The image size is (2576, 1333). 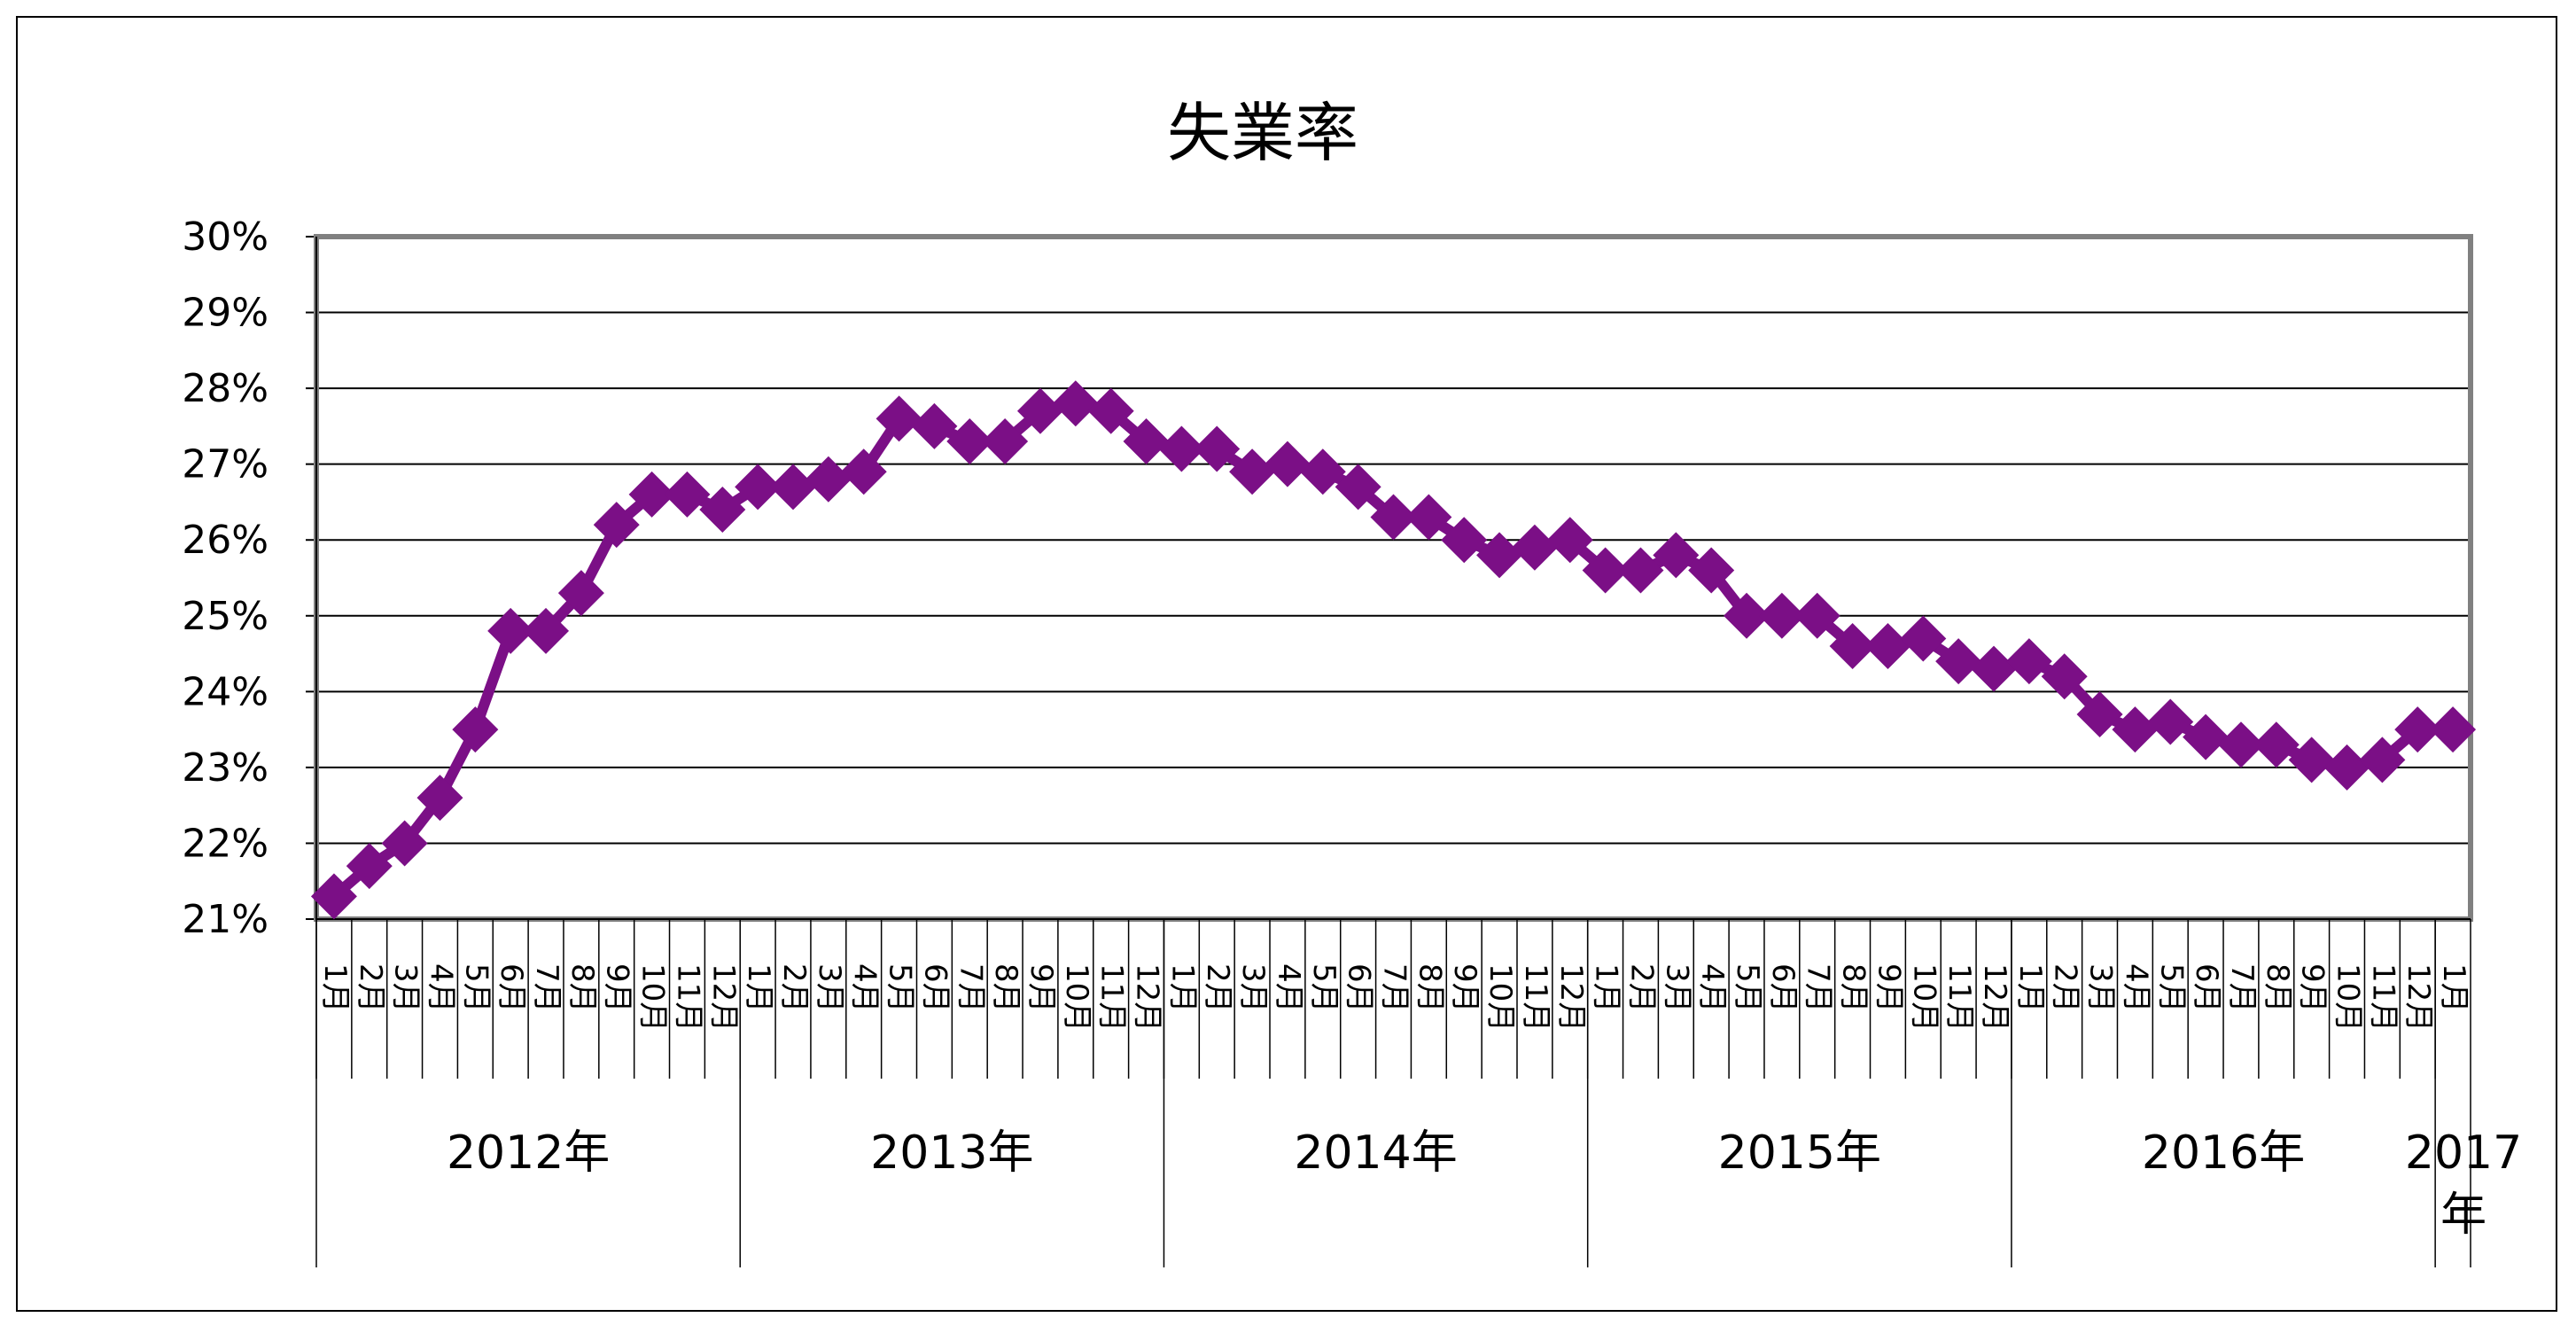 I want to click on x-year-label: 2015年, so click(x=1799, y=1153).